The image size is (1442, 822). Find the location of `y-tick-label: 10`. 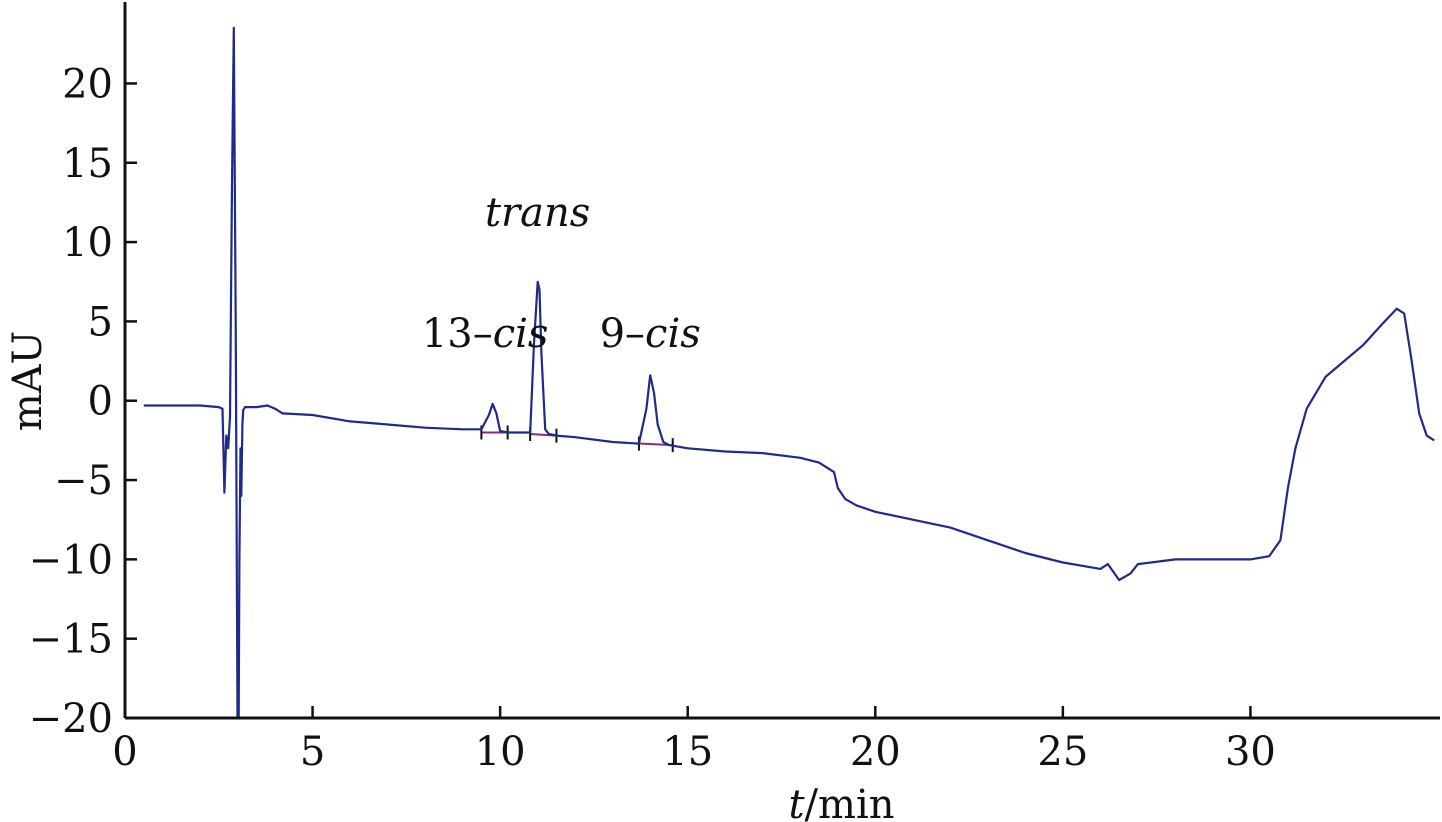

y-tick-label: 10 is located at coordinates (87, 243).